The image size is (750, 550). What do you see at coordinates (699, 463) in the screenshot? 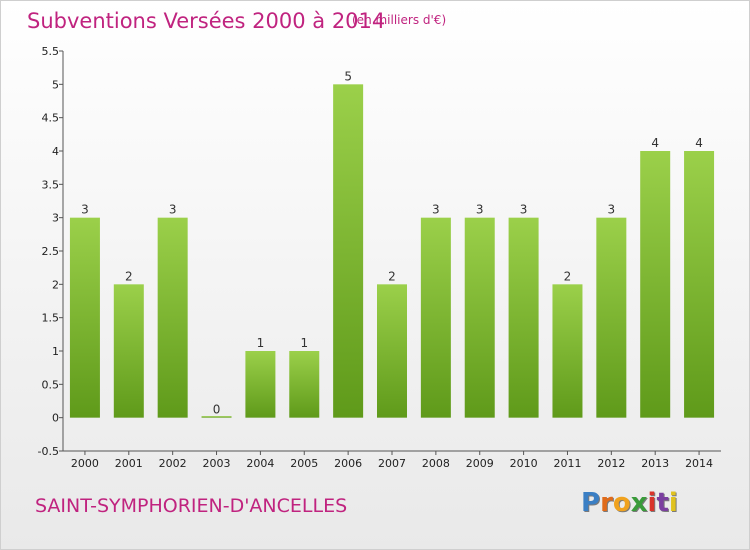
I see `x-tick-label: 2014` at bounding box center [699, 463].